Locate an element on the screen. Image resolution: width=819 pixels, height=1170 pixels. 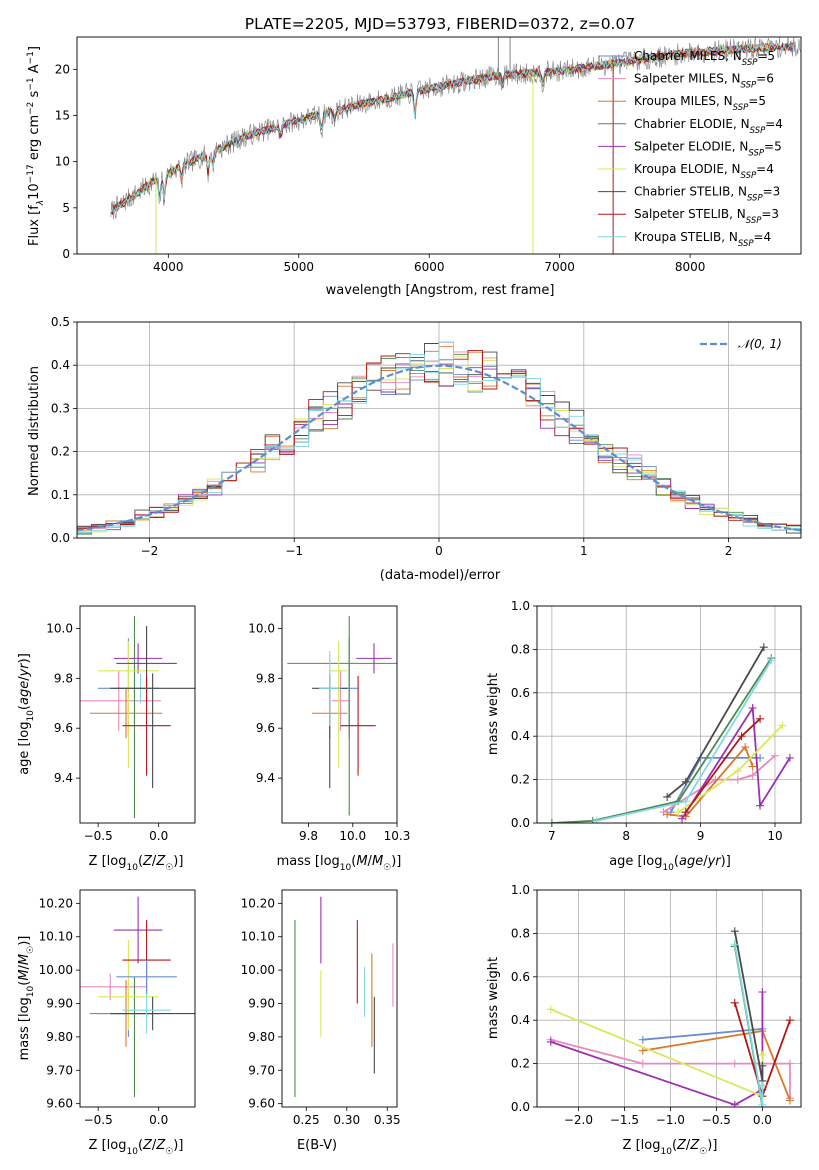
y-tick-label: 5 is located at coordinates (66, 208).